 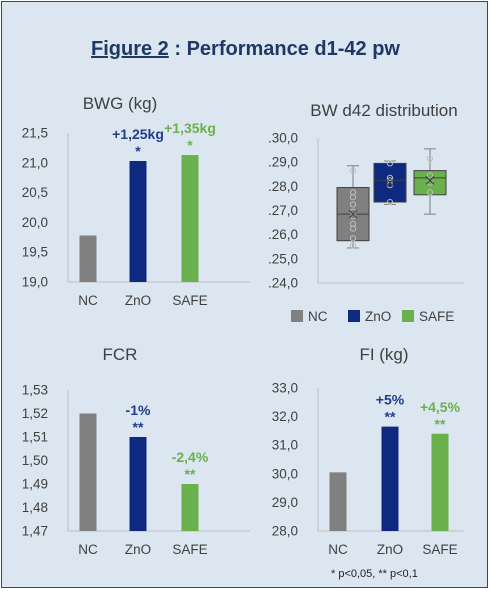 I want to click on bwg-significance-safe: *, so click(x=190, y=145).